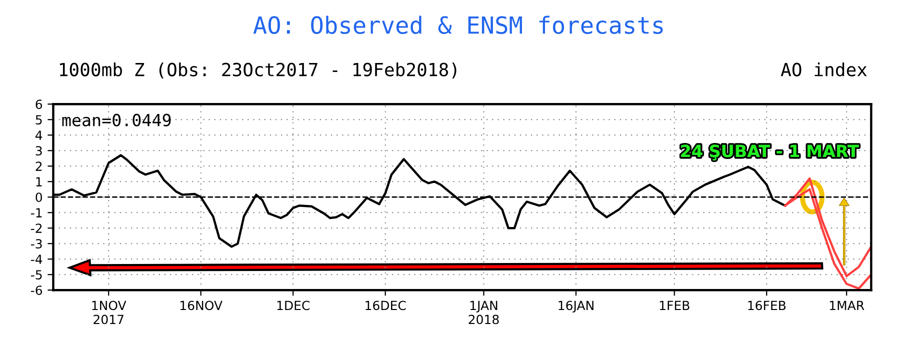 The image size is (918, 347). Describe the element at coordinates (770, 152) in the screenshot. I see `annotation: 24 ŞUBAT - 1 MART` at that location.